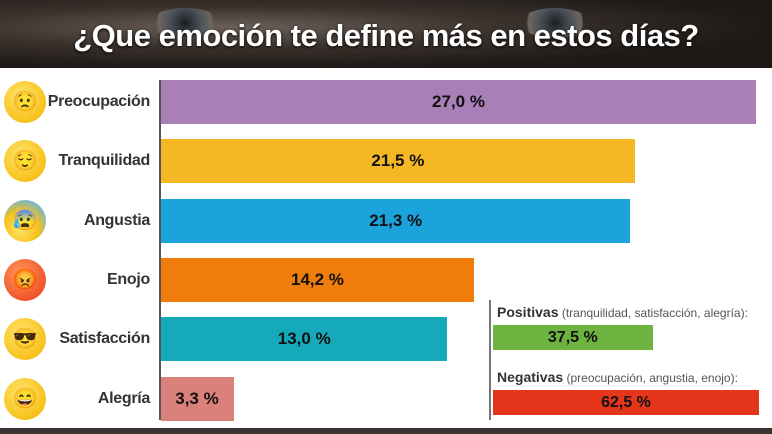 This screenshot has height=434, width=772. I want to click on data-label: 13,0 %, so click(304, 339).